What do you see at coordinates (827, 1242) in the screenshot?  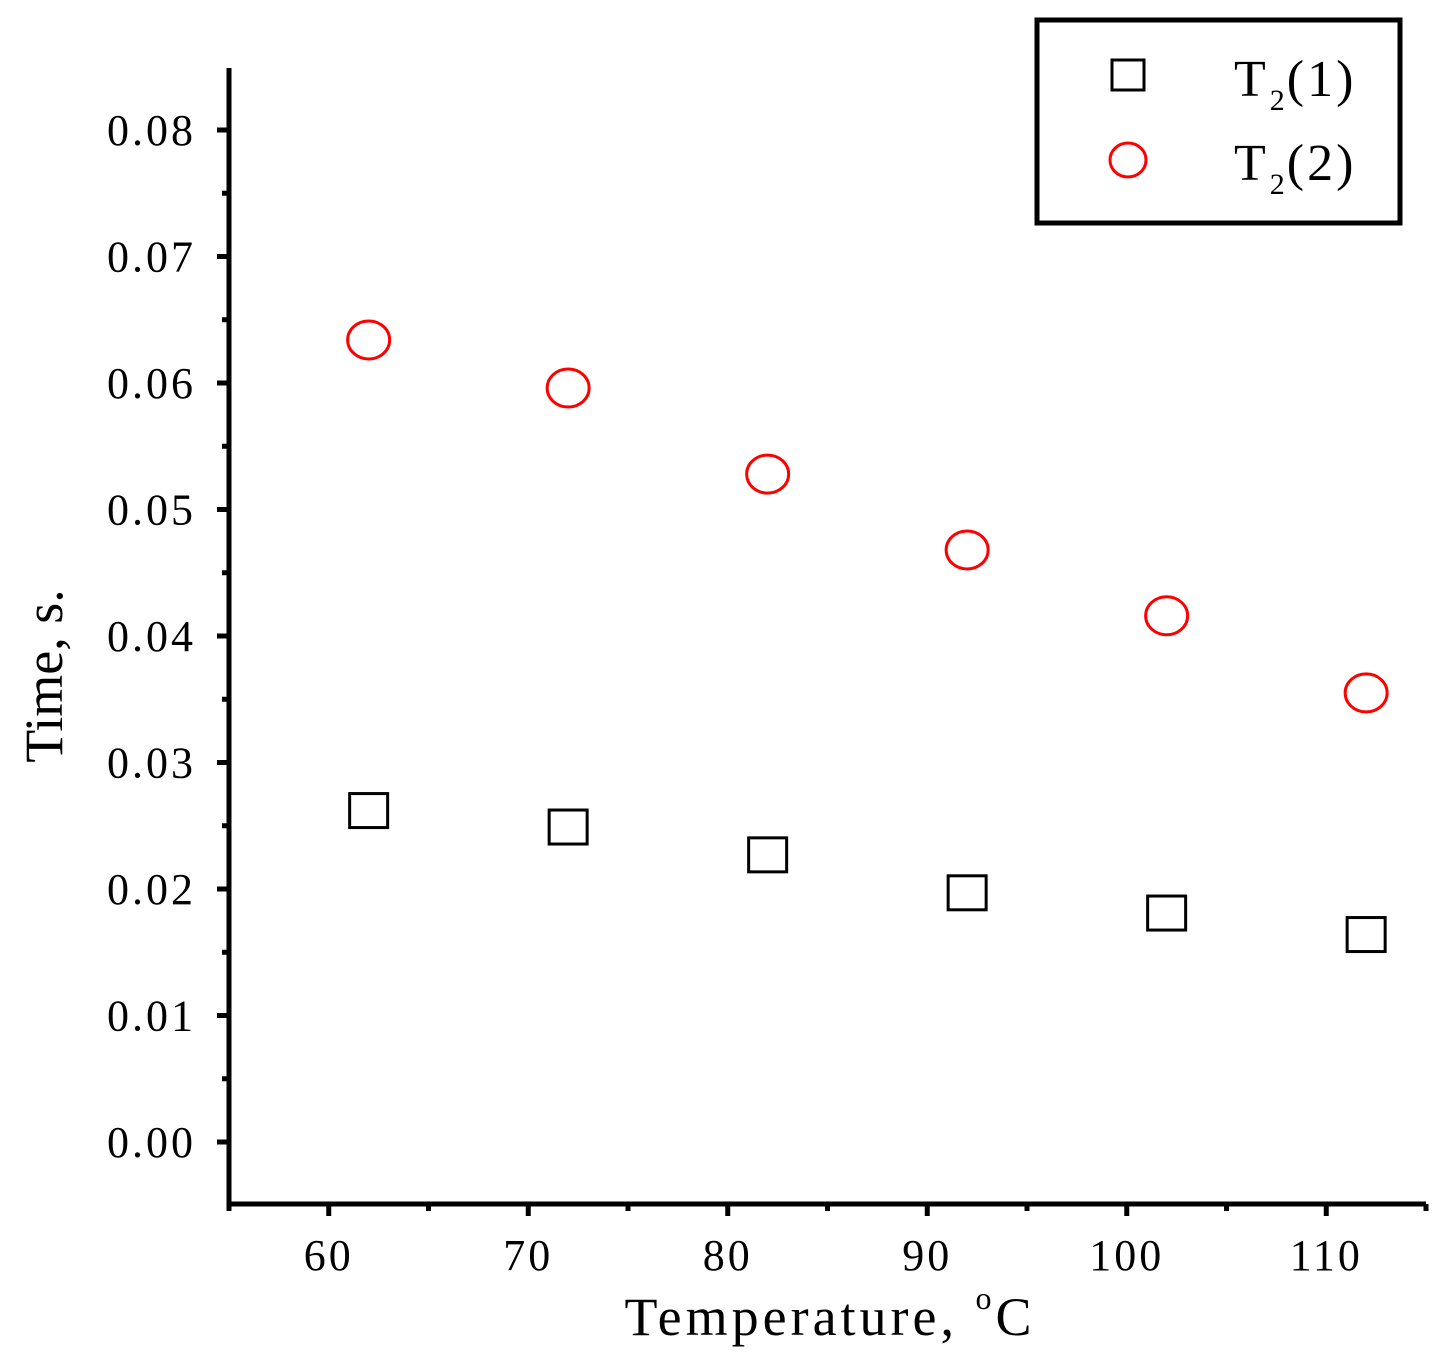 I see `x-axis-ticks: 60 70 80 90 100 110` at bounding box center [827, 1242].